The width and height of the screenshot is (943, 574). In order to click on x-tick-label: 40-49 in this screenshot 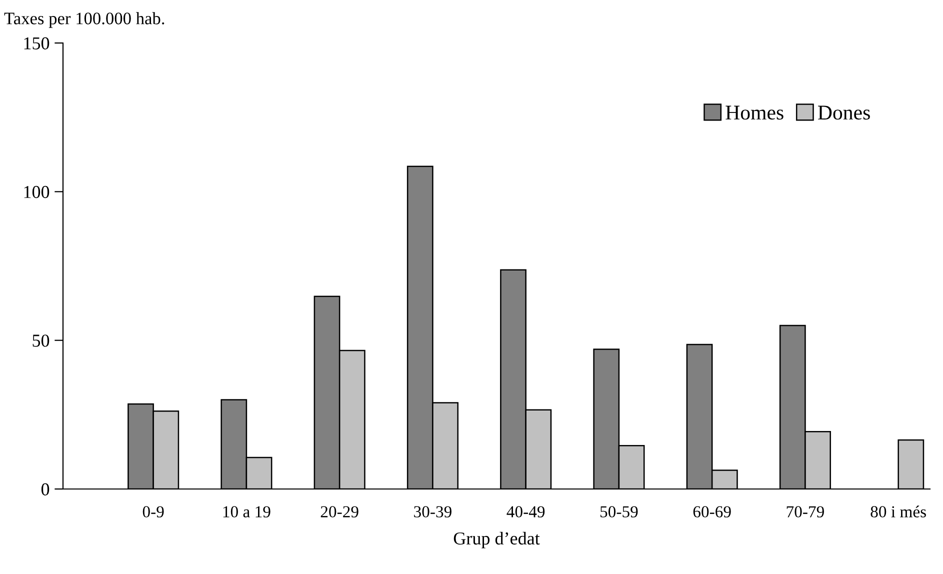, I will do `click(525, 512)`.